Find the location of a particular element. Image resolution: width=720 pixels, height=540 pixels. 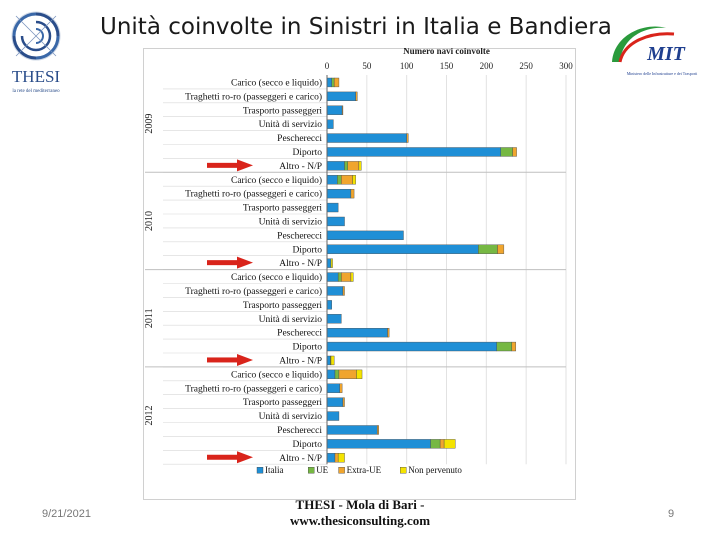

year-label: 2009 is located at coordinates (149, 124).